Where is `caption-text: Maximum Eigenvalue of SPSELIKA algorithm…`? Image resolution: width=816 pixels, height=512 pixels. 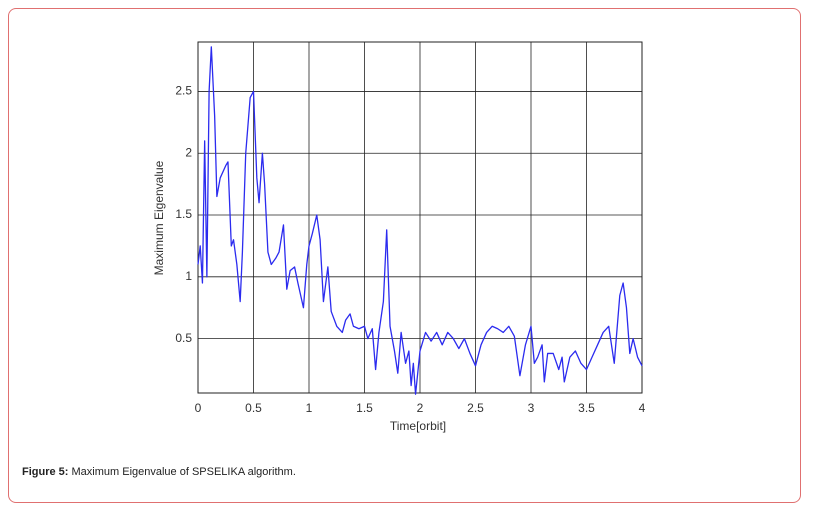 caption-text: Maximum Eigenvalue of SPSELIKA algorithm… is located at coordinates (183, 472).